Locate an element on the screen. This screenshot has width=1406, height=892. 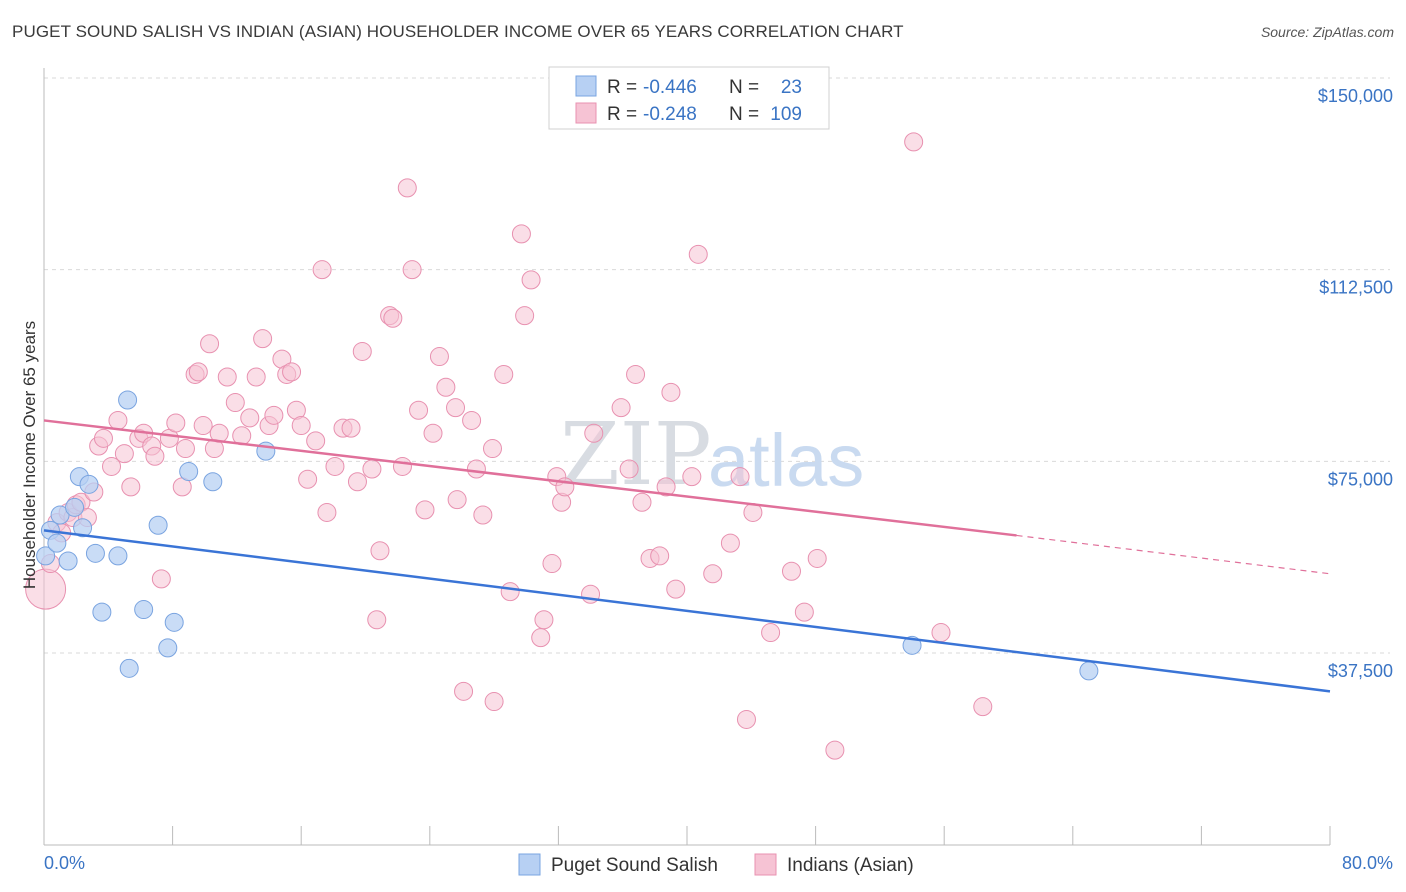
x-tick-label-0: 0.0% is located at coordinates (64, 863).